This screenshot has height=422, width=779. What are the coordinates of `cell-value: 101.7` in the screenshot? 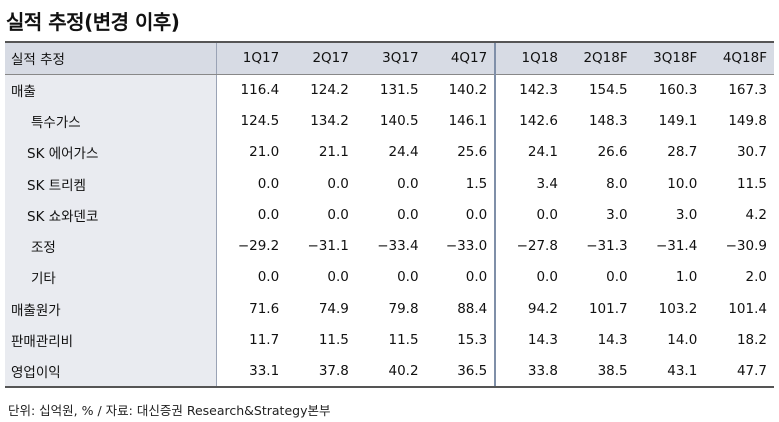 It's located at (608, 308).